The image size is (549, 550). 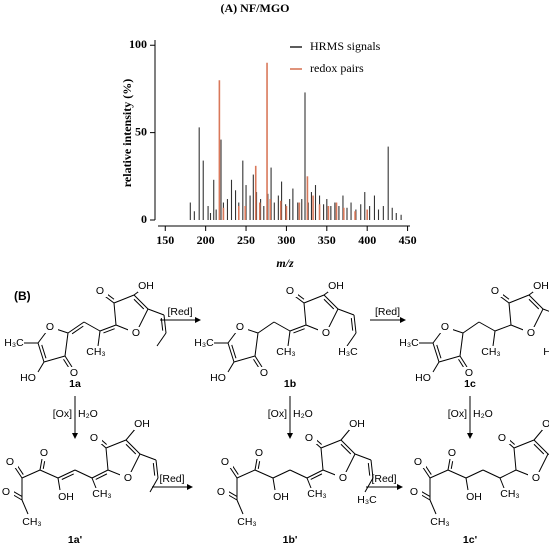 What do you see at coordinates (165, 240) in the screenshot?
I see `x-tick-label: 150` at bounding box center [165, 240].